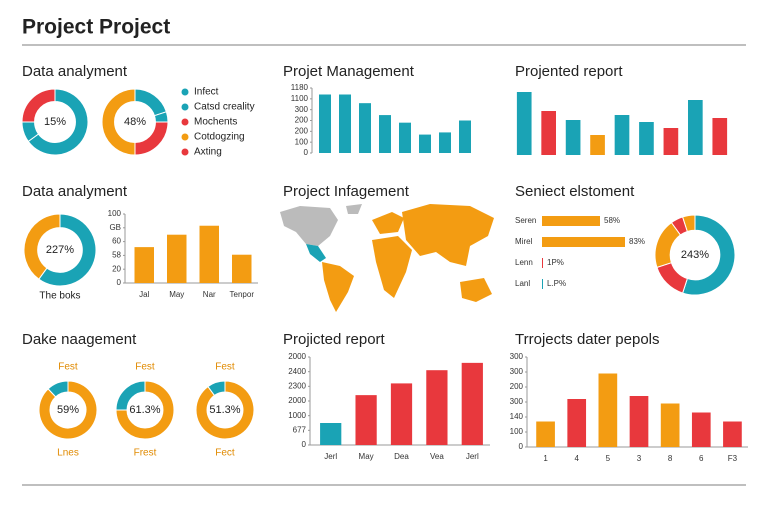 This screenshot has width=768, height=512. What do you see at coordinates (733, 458) in the screenshot?
I see `x-tick-label: F3` at bounding box center [733, 458].